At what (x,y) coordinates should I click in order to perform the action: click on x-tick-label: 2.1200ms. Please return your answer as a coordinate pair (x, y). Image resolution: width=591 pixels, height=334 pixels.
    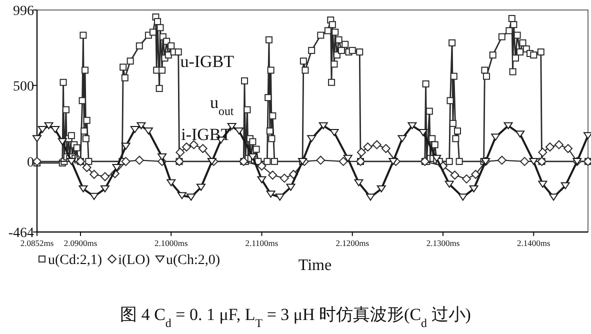
    Looking at the image, I should click on (353, 243).